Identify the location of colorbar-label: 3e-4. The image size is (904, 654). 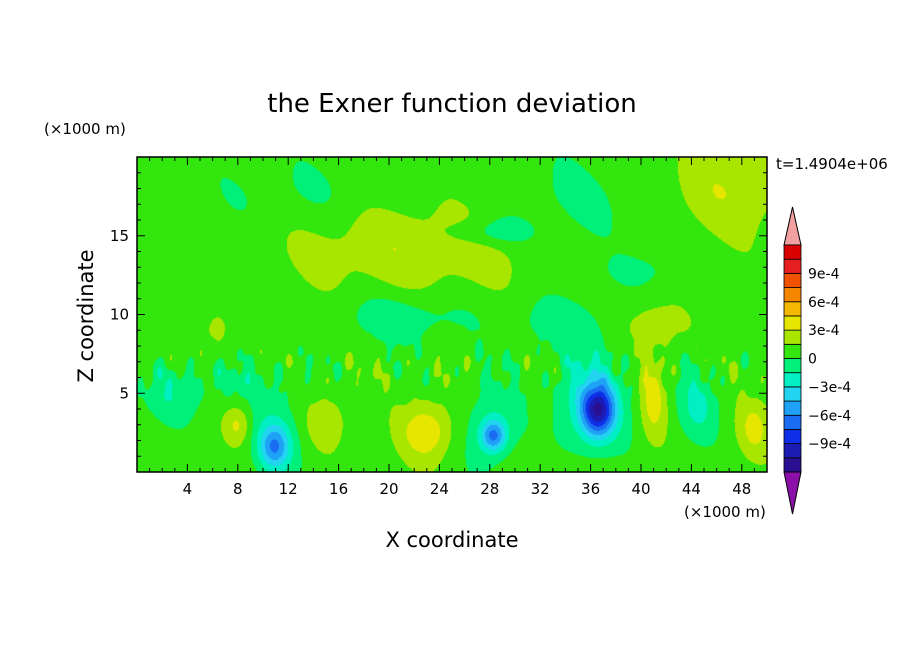
(824, 331).